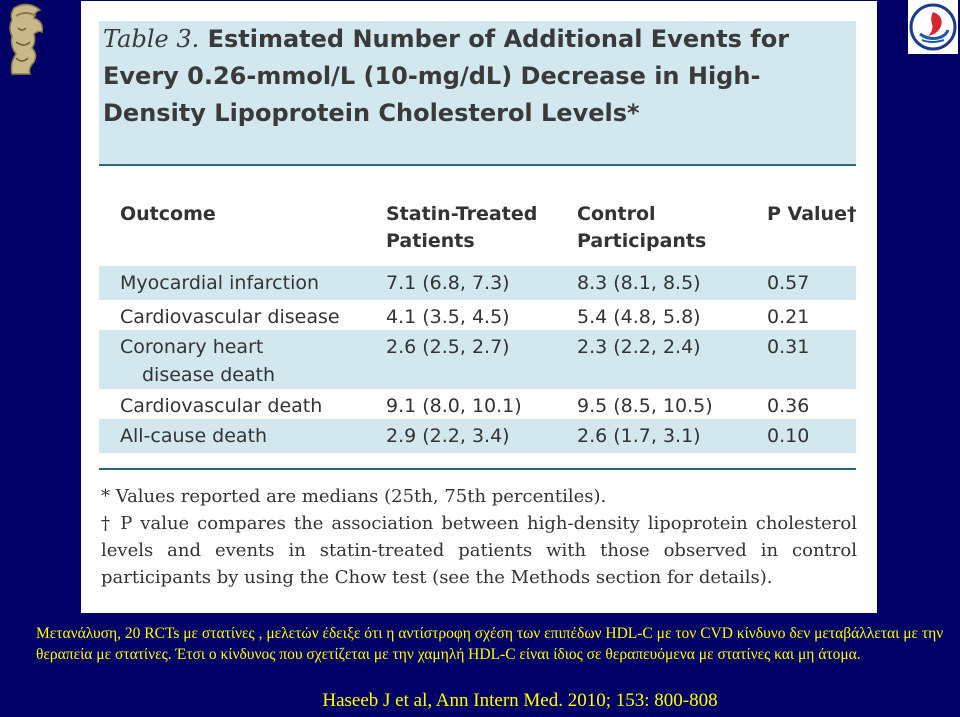 The height and width of the screenshot is (717, 960). What do you see at coordinates (151, 39) in the screenshot?
I see `table-label: Table 3.` at bounding box center [151, 39].